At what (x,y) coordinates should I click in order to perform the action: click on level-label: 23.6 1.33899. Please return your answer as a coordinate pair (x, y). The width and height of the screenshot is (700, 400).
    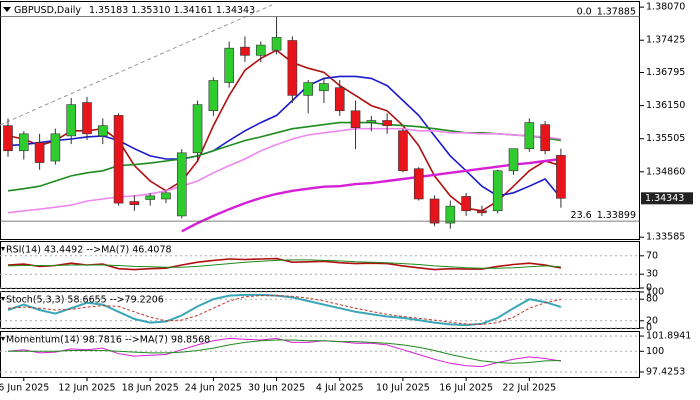
    Looking at the image, I should click on (603, 215).